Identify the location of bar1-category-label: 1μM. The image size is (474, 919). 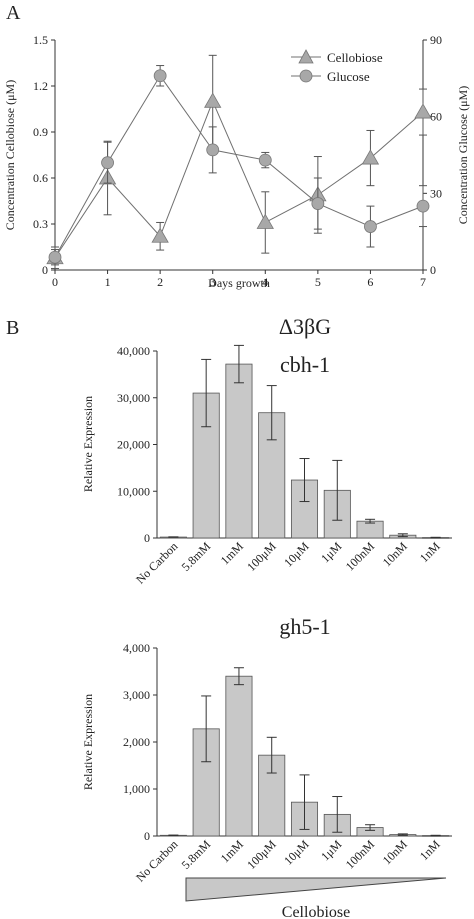
(331, 552).